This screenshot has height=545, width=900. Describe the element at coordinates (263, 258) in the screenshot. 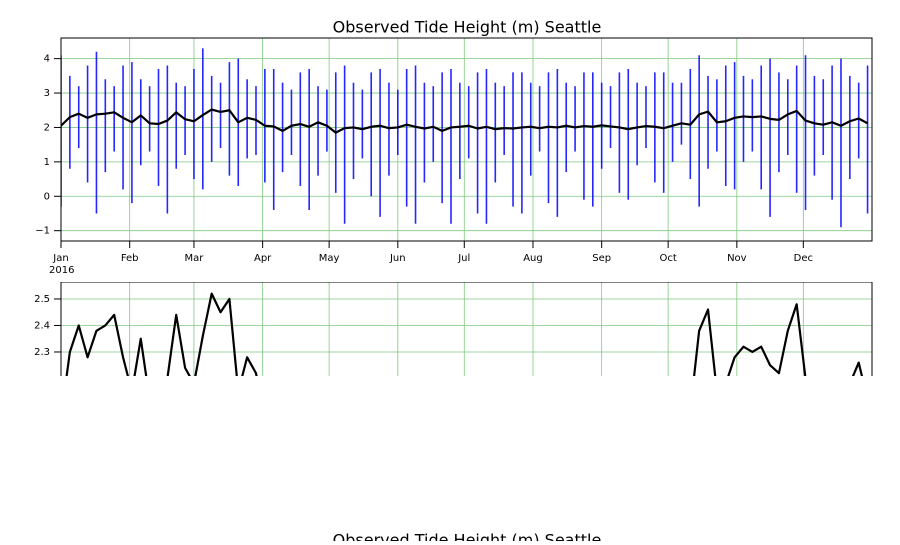

I see `x-tick-label: Apr` at that location.